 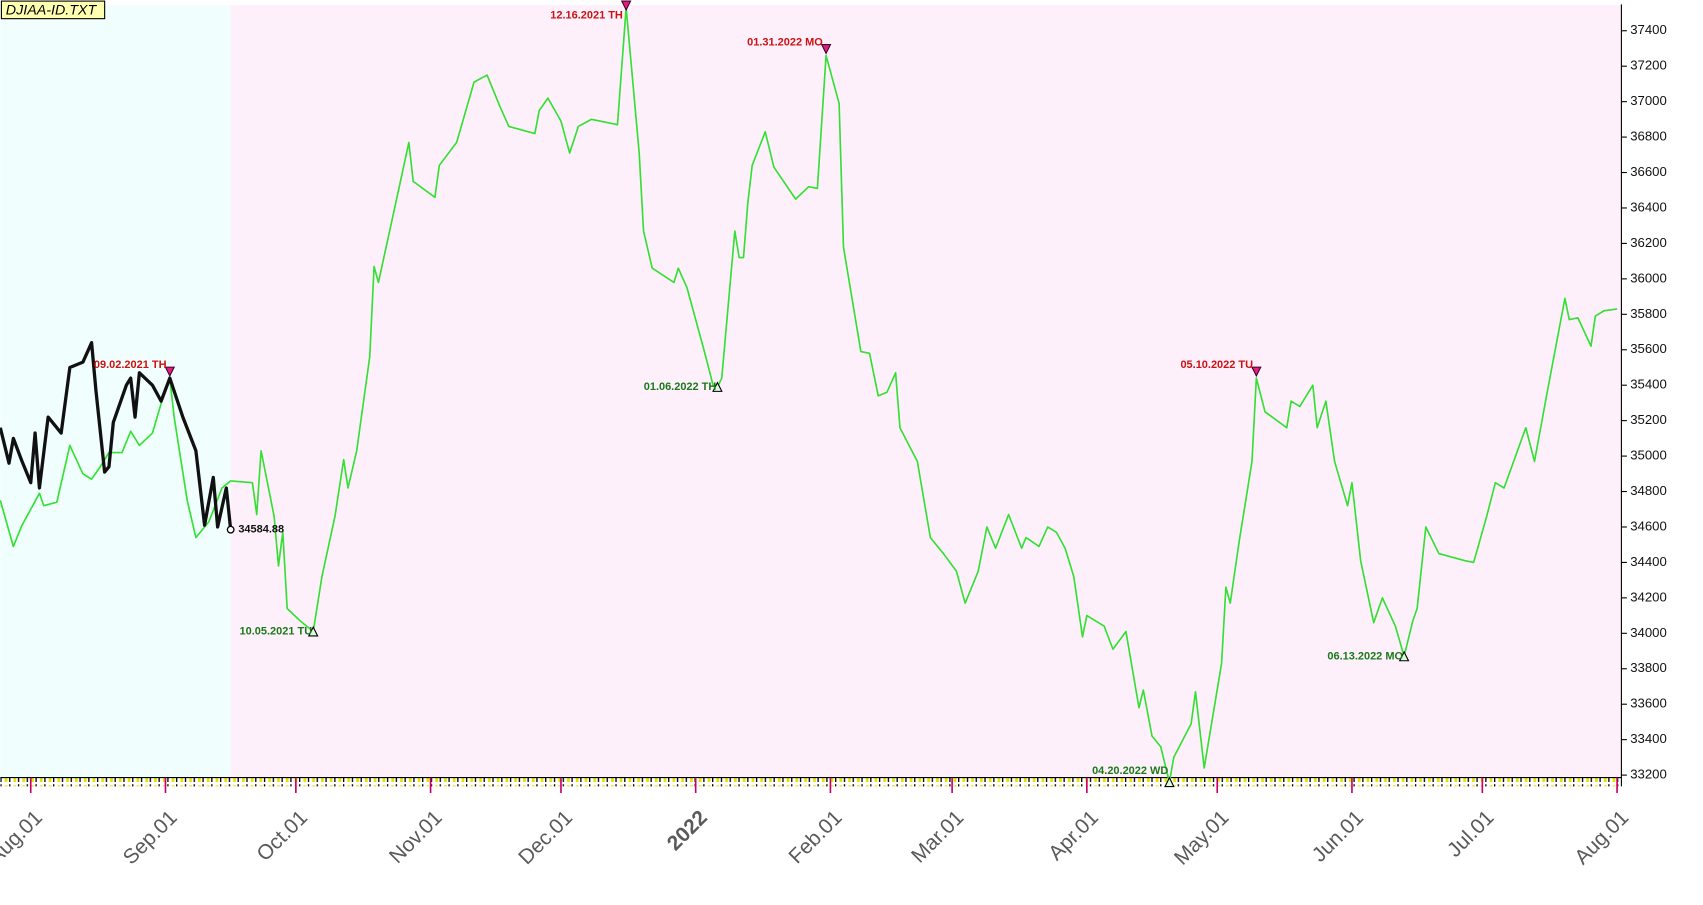 What do you see at coordinates (1648, 384) in the screenshot?
I see `y-tick-label: 35400` at bounding box center [1648, 384].